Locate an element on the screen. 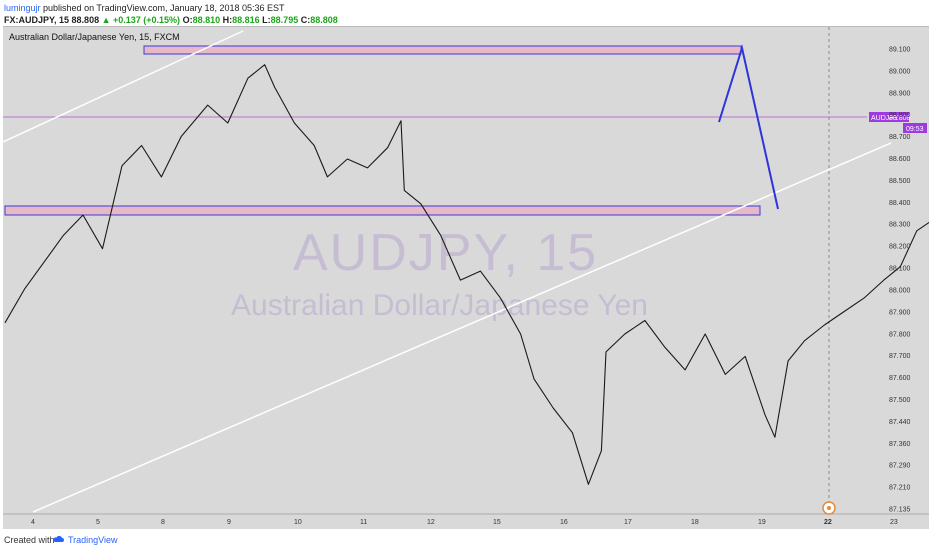 The width and height of the screenshot is (932, 550). countdown-text: 09:53 is located at coordinates (915, 129).